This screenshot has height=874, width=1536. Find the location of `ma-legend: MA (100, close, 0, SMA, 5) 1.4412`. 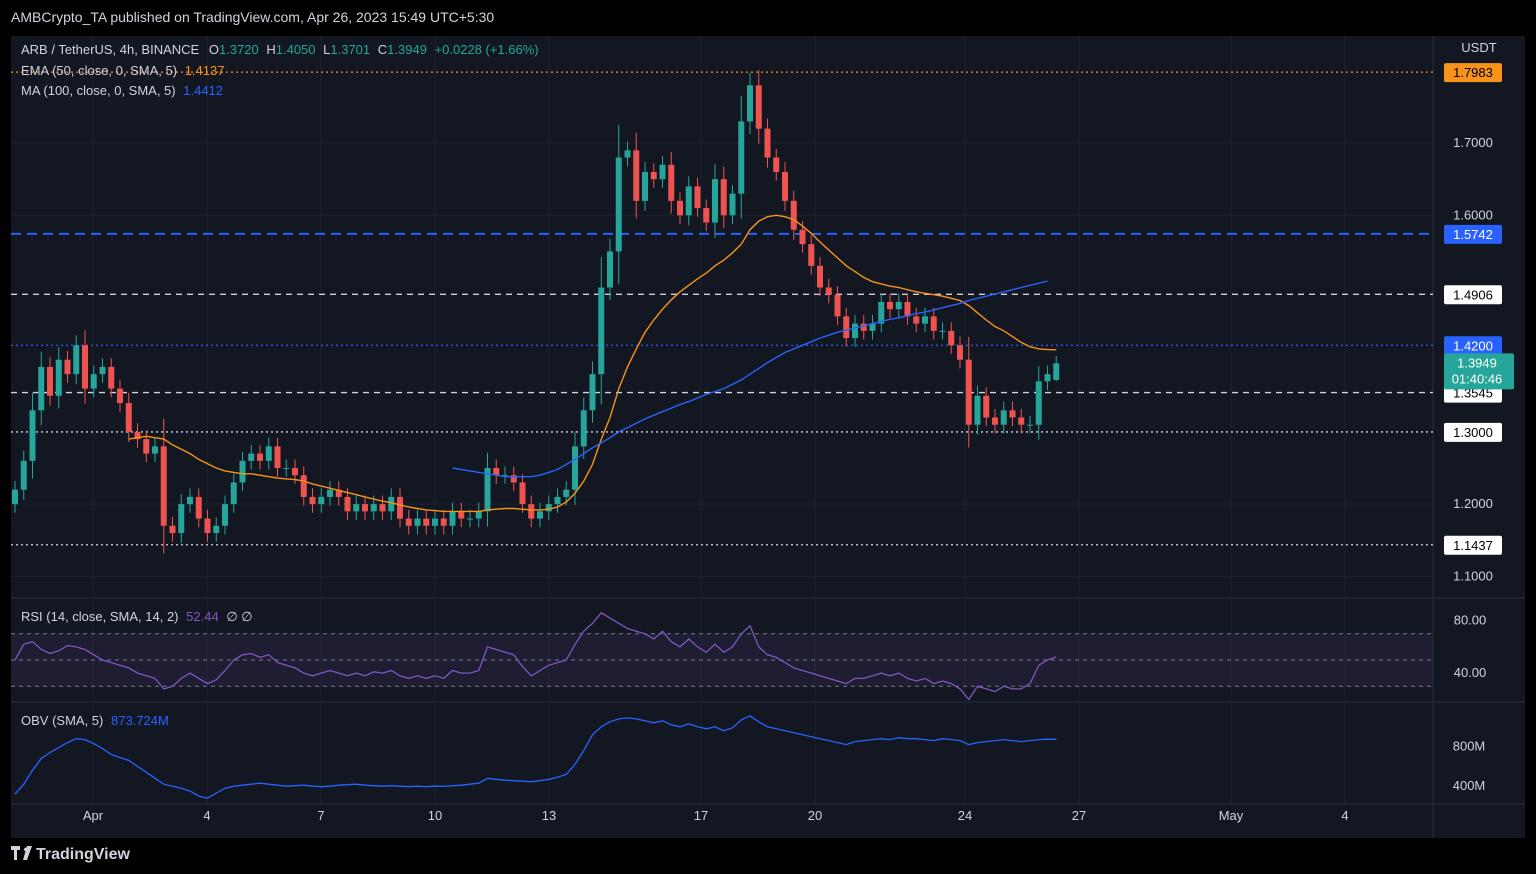

ma-legend: MA (100, close, 0, SMA, 5) 1.4412 is located at coordinates (122, 90).